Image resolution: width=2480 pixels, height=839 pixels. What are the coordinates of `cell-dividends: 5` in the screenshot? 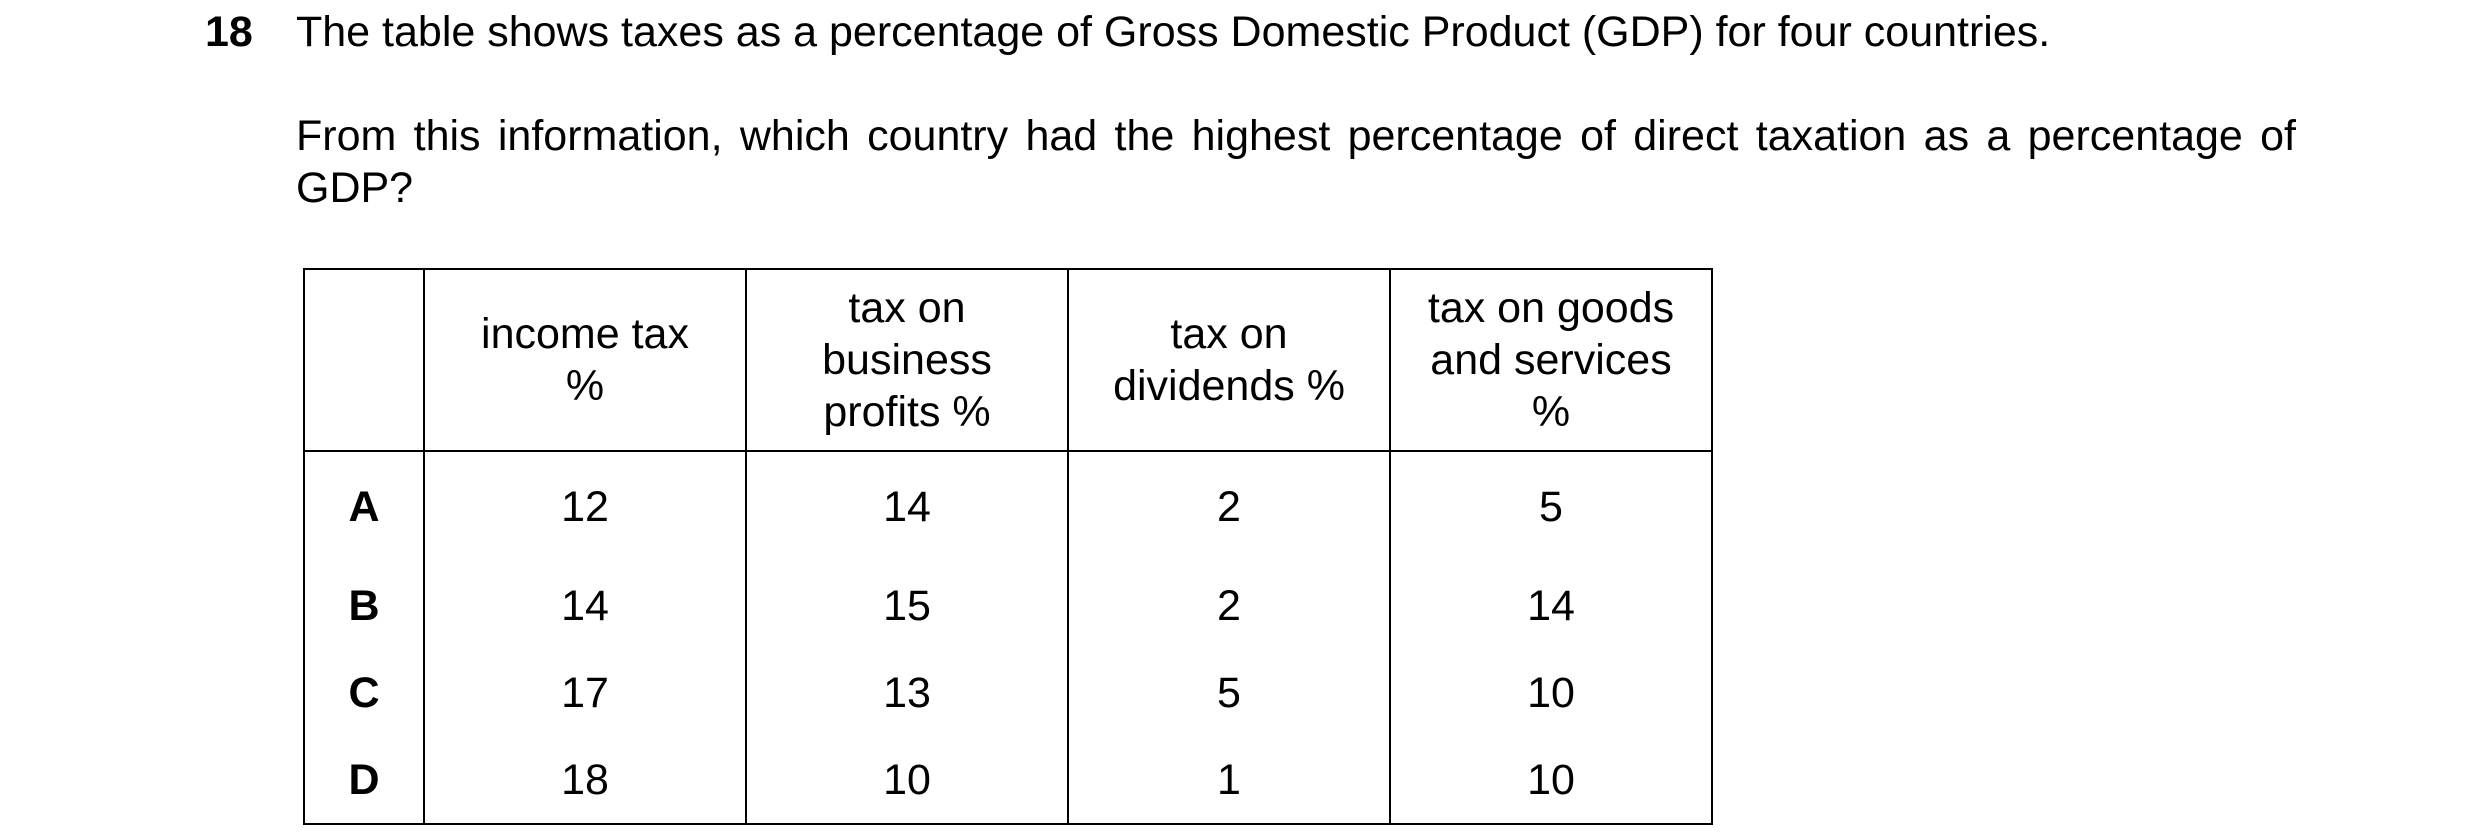 It's located at (1229, 692).